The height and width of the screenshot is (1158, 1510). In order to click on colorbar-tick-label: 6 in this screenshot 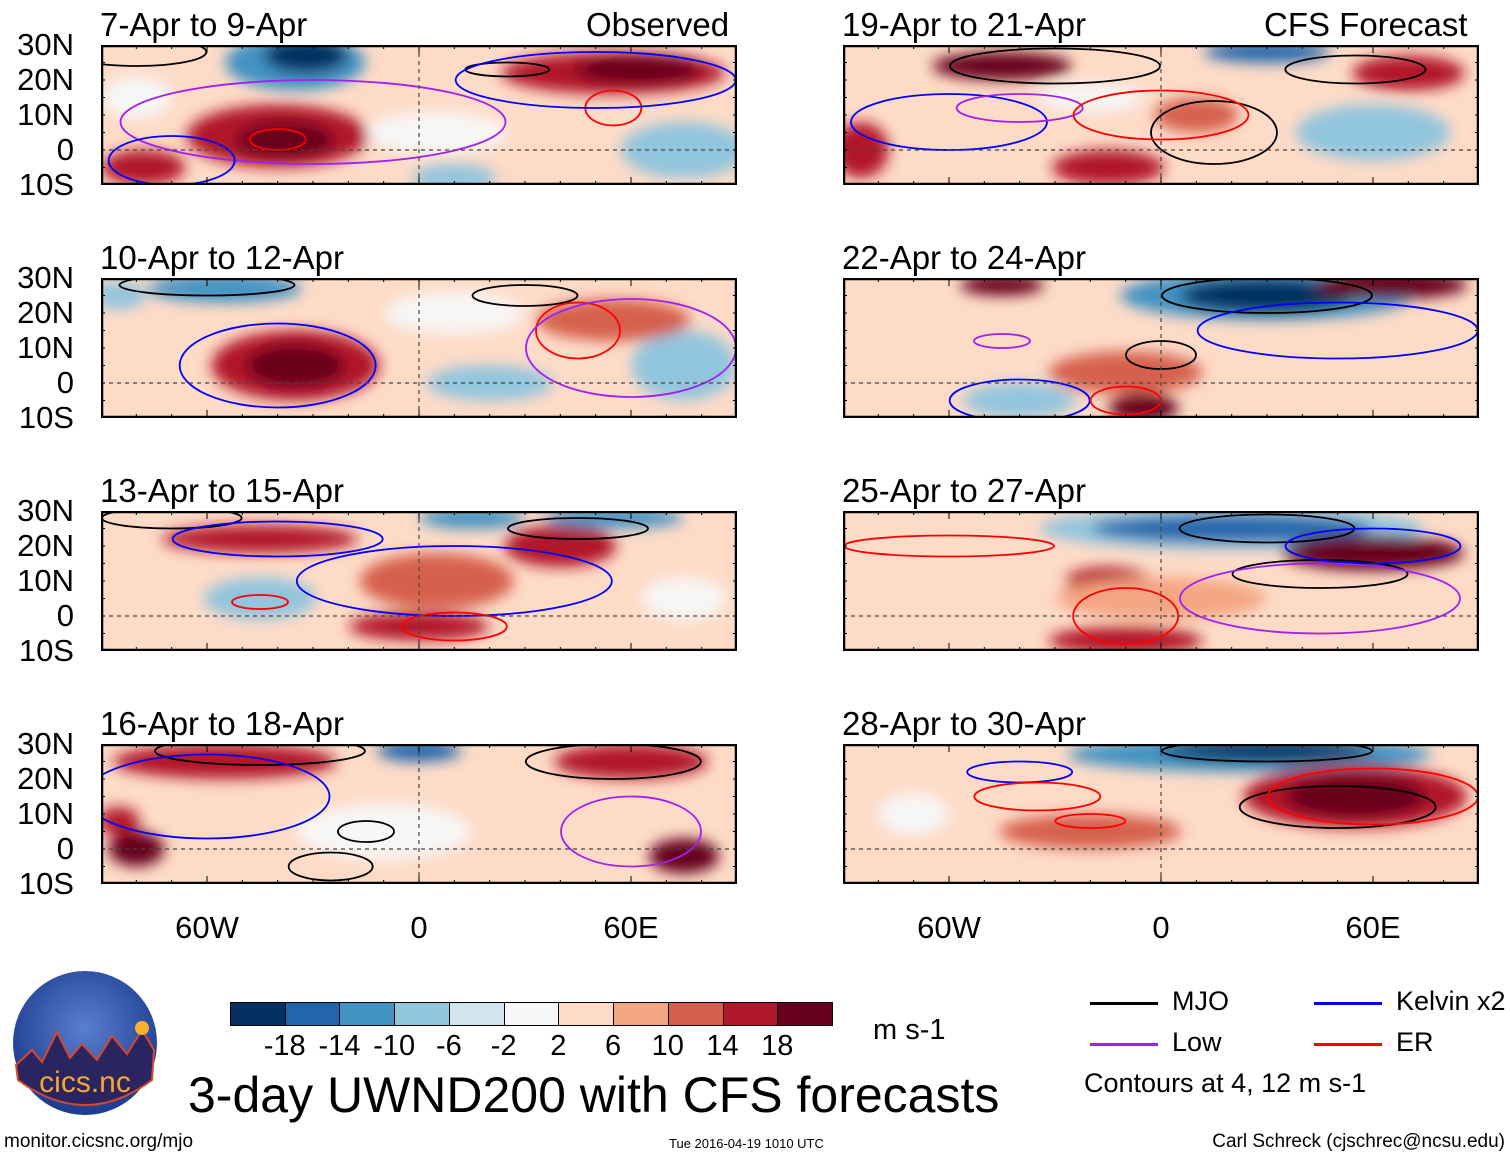, I will do `click(613, 1046)`.